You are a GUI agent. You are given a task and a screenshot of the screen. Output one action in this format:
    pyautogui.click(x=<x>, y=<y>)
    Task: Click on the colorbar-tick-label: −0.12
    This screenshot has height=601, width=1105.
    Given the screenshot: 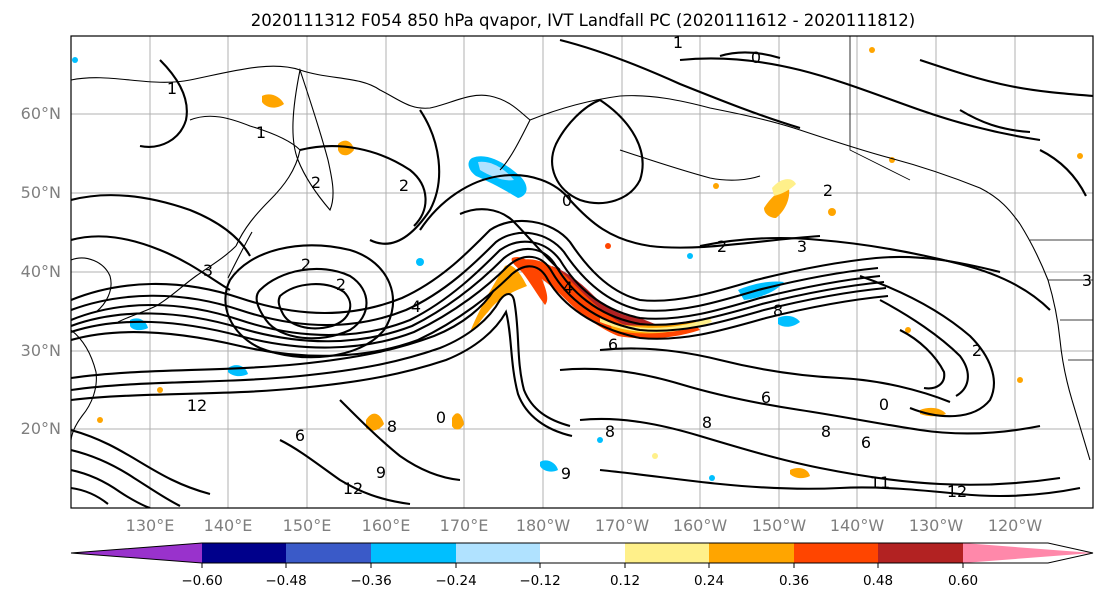 What is the action you would take?
    pyautogui.click(x=539, y=581)
    